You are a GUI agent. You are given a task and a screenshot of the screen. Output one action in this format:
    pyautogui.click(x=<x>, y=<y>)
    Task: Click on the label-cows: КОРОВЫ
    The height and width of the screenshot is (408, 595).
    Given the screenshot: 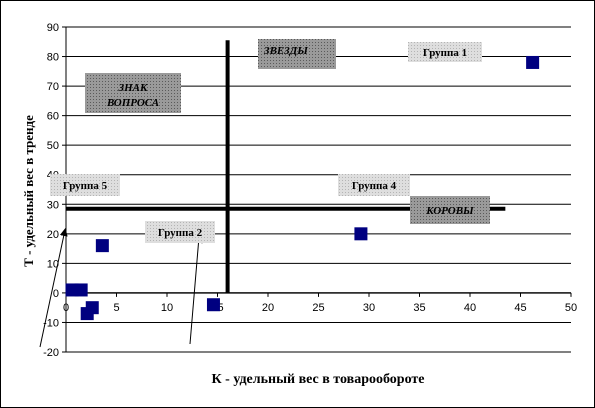 What is the action you would take?
    pyautogui.click(x=450, y=210)
    